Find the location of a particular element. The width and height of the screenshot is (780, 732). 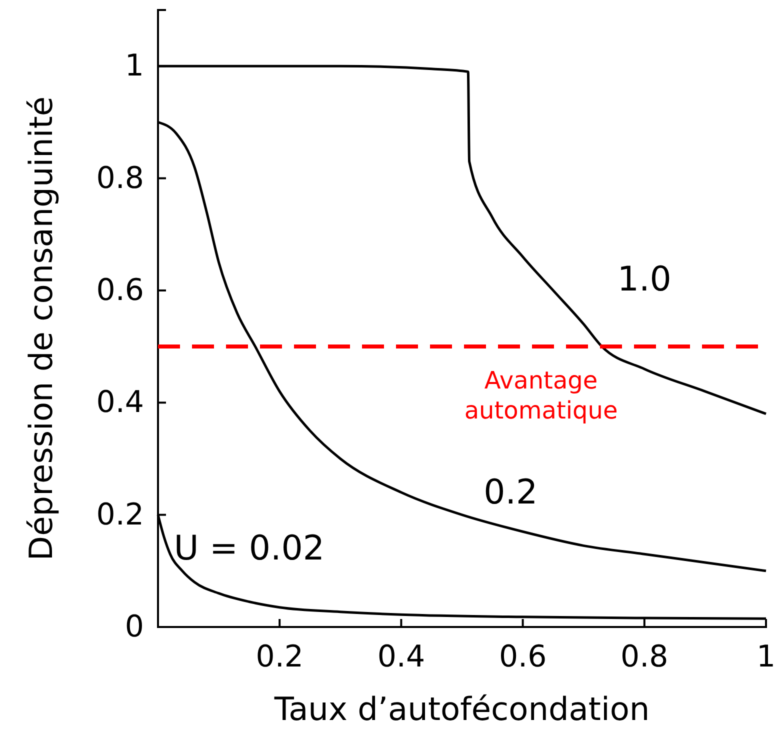

ref-line-label: Avantage automatique is located at coordinates (541, 395).